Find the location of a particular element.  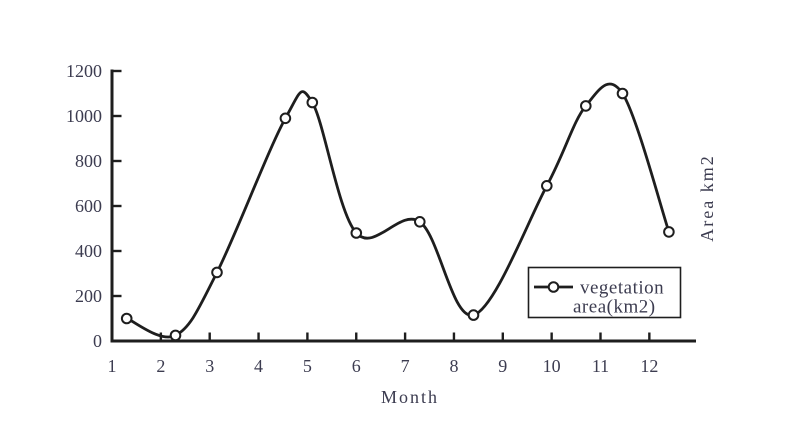

x-tick-label: 7 is located at coordinates (405, 366).